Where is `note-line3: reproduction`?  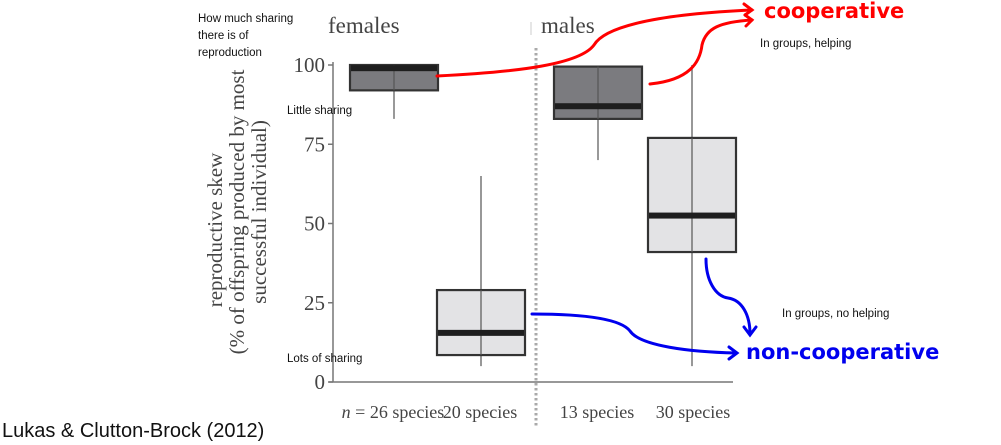 note-line3: reproduction is located at coordinates (230, 53).